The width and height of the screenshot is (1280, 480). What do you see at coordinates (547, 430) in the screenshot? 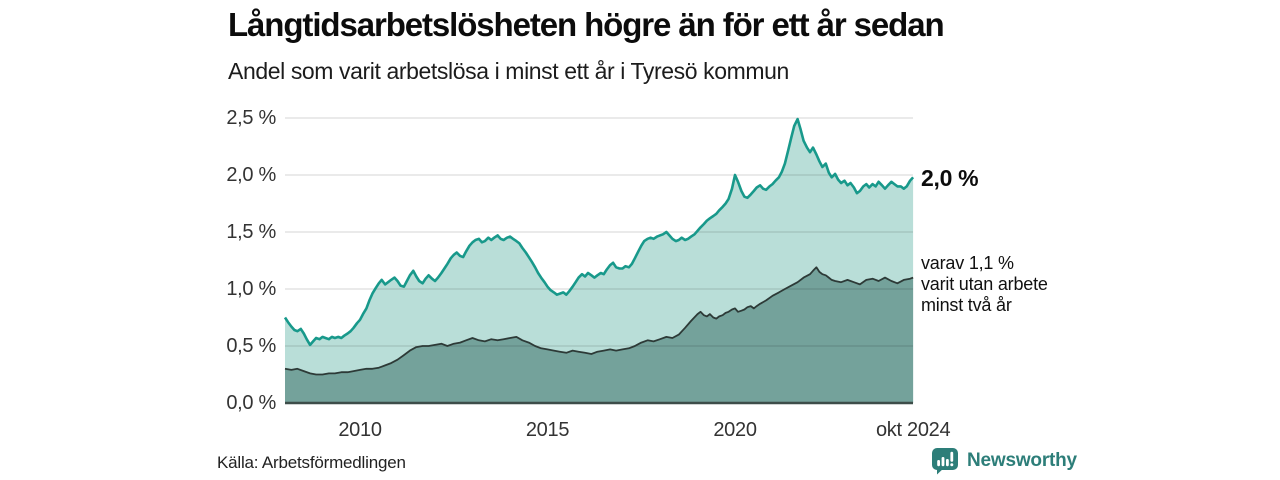
I see `x-tick-label: 2015` at bounding box center [547, 430].